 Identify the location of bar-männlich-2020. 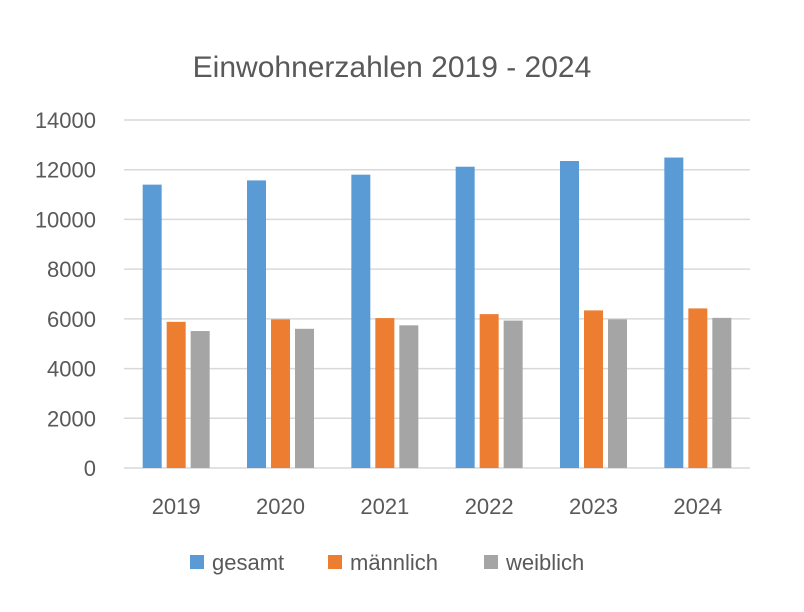
(280, 393).